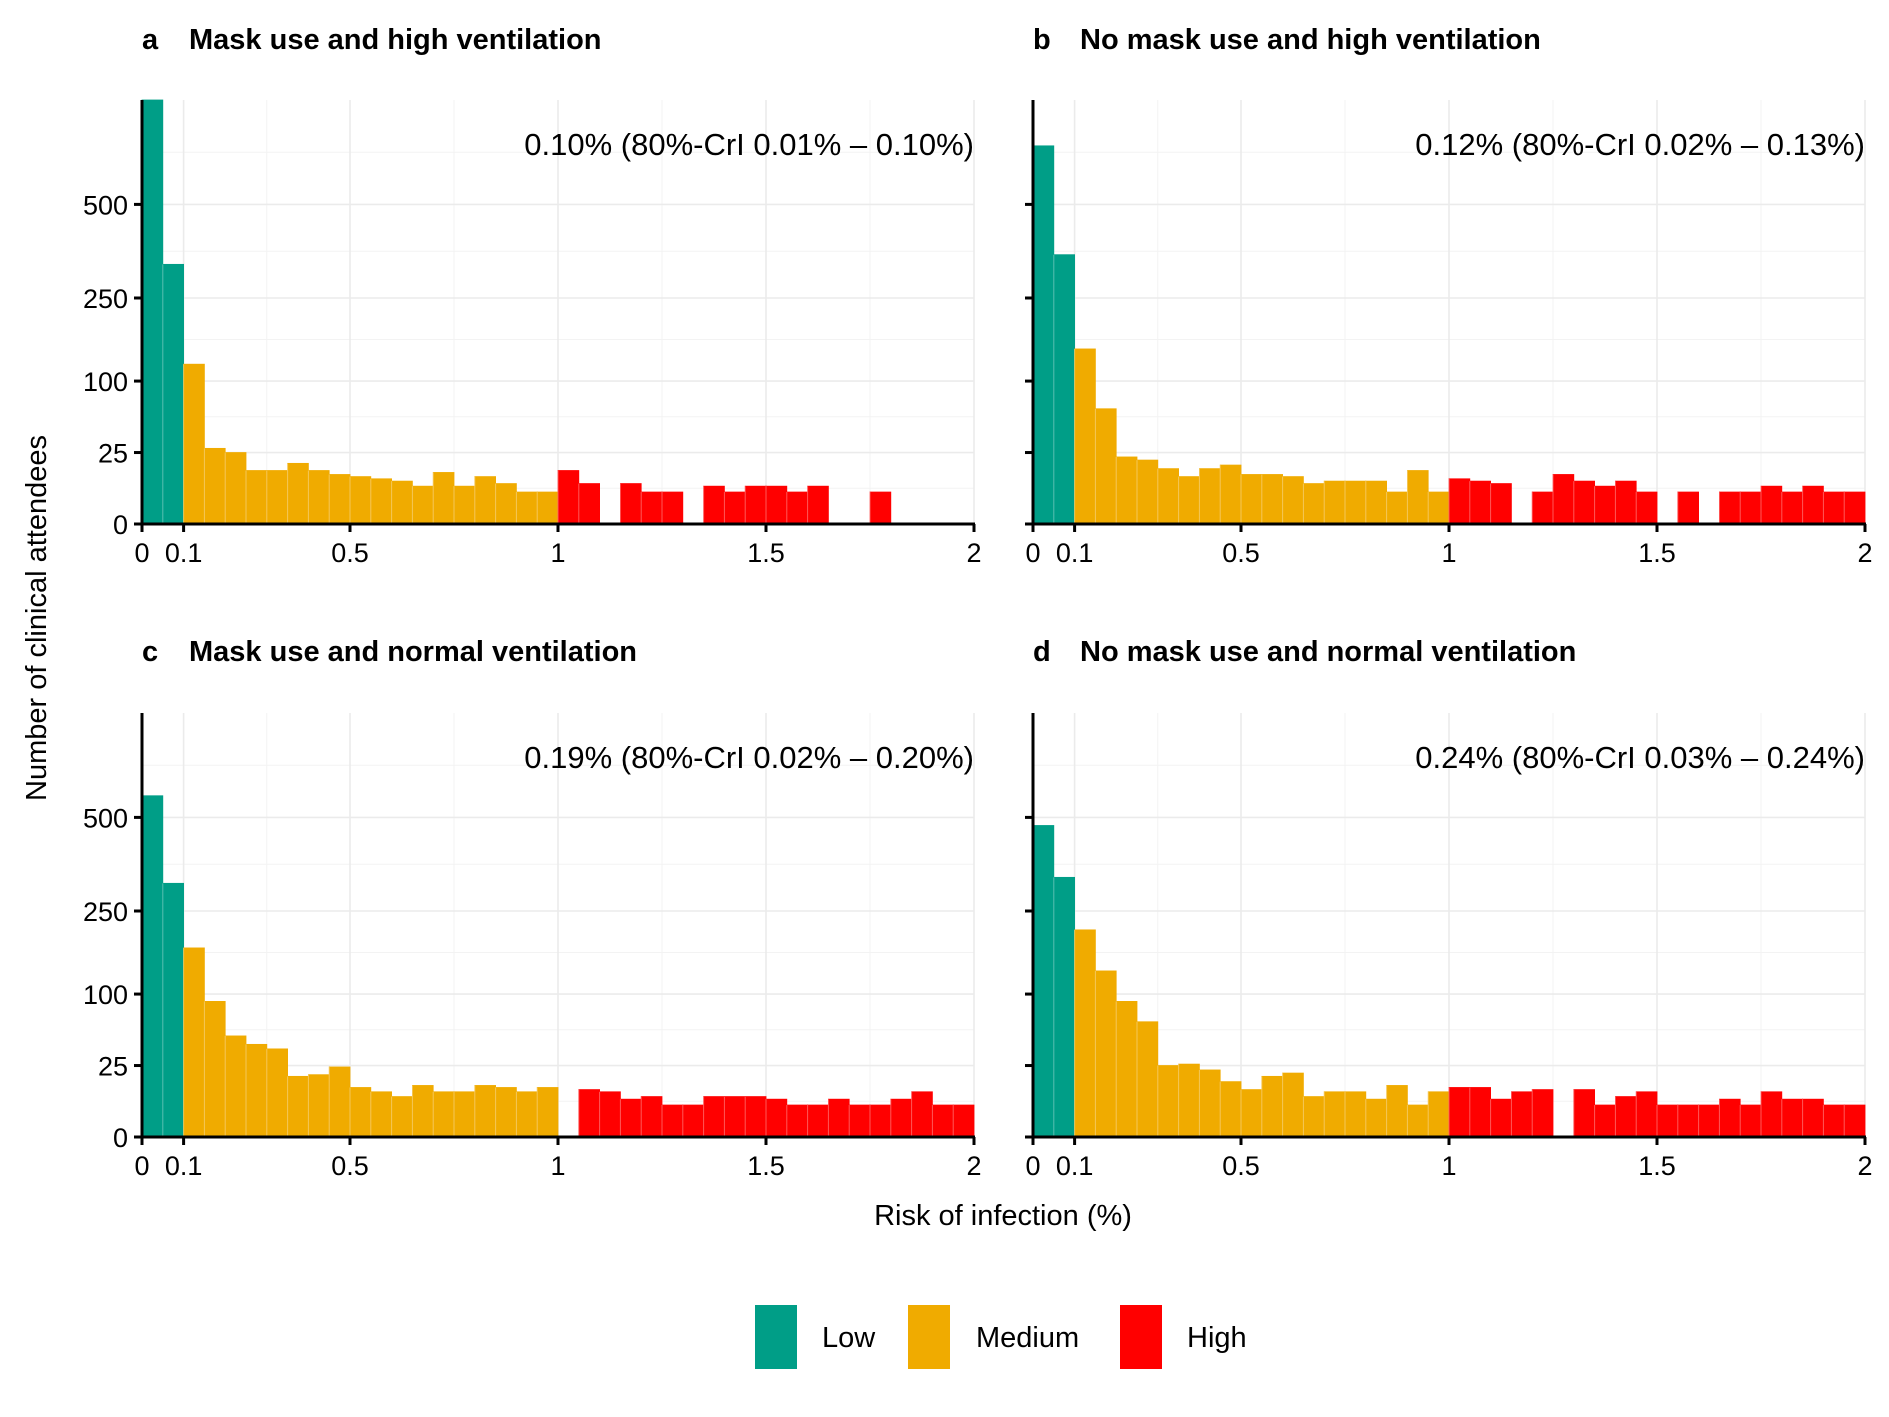 Image resolution: width=1889 pixels, height=1417 pixels. Describe the element at coordinates (973, 553) in the screenshot. I see `x-tick-label: 2` at that location.